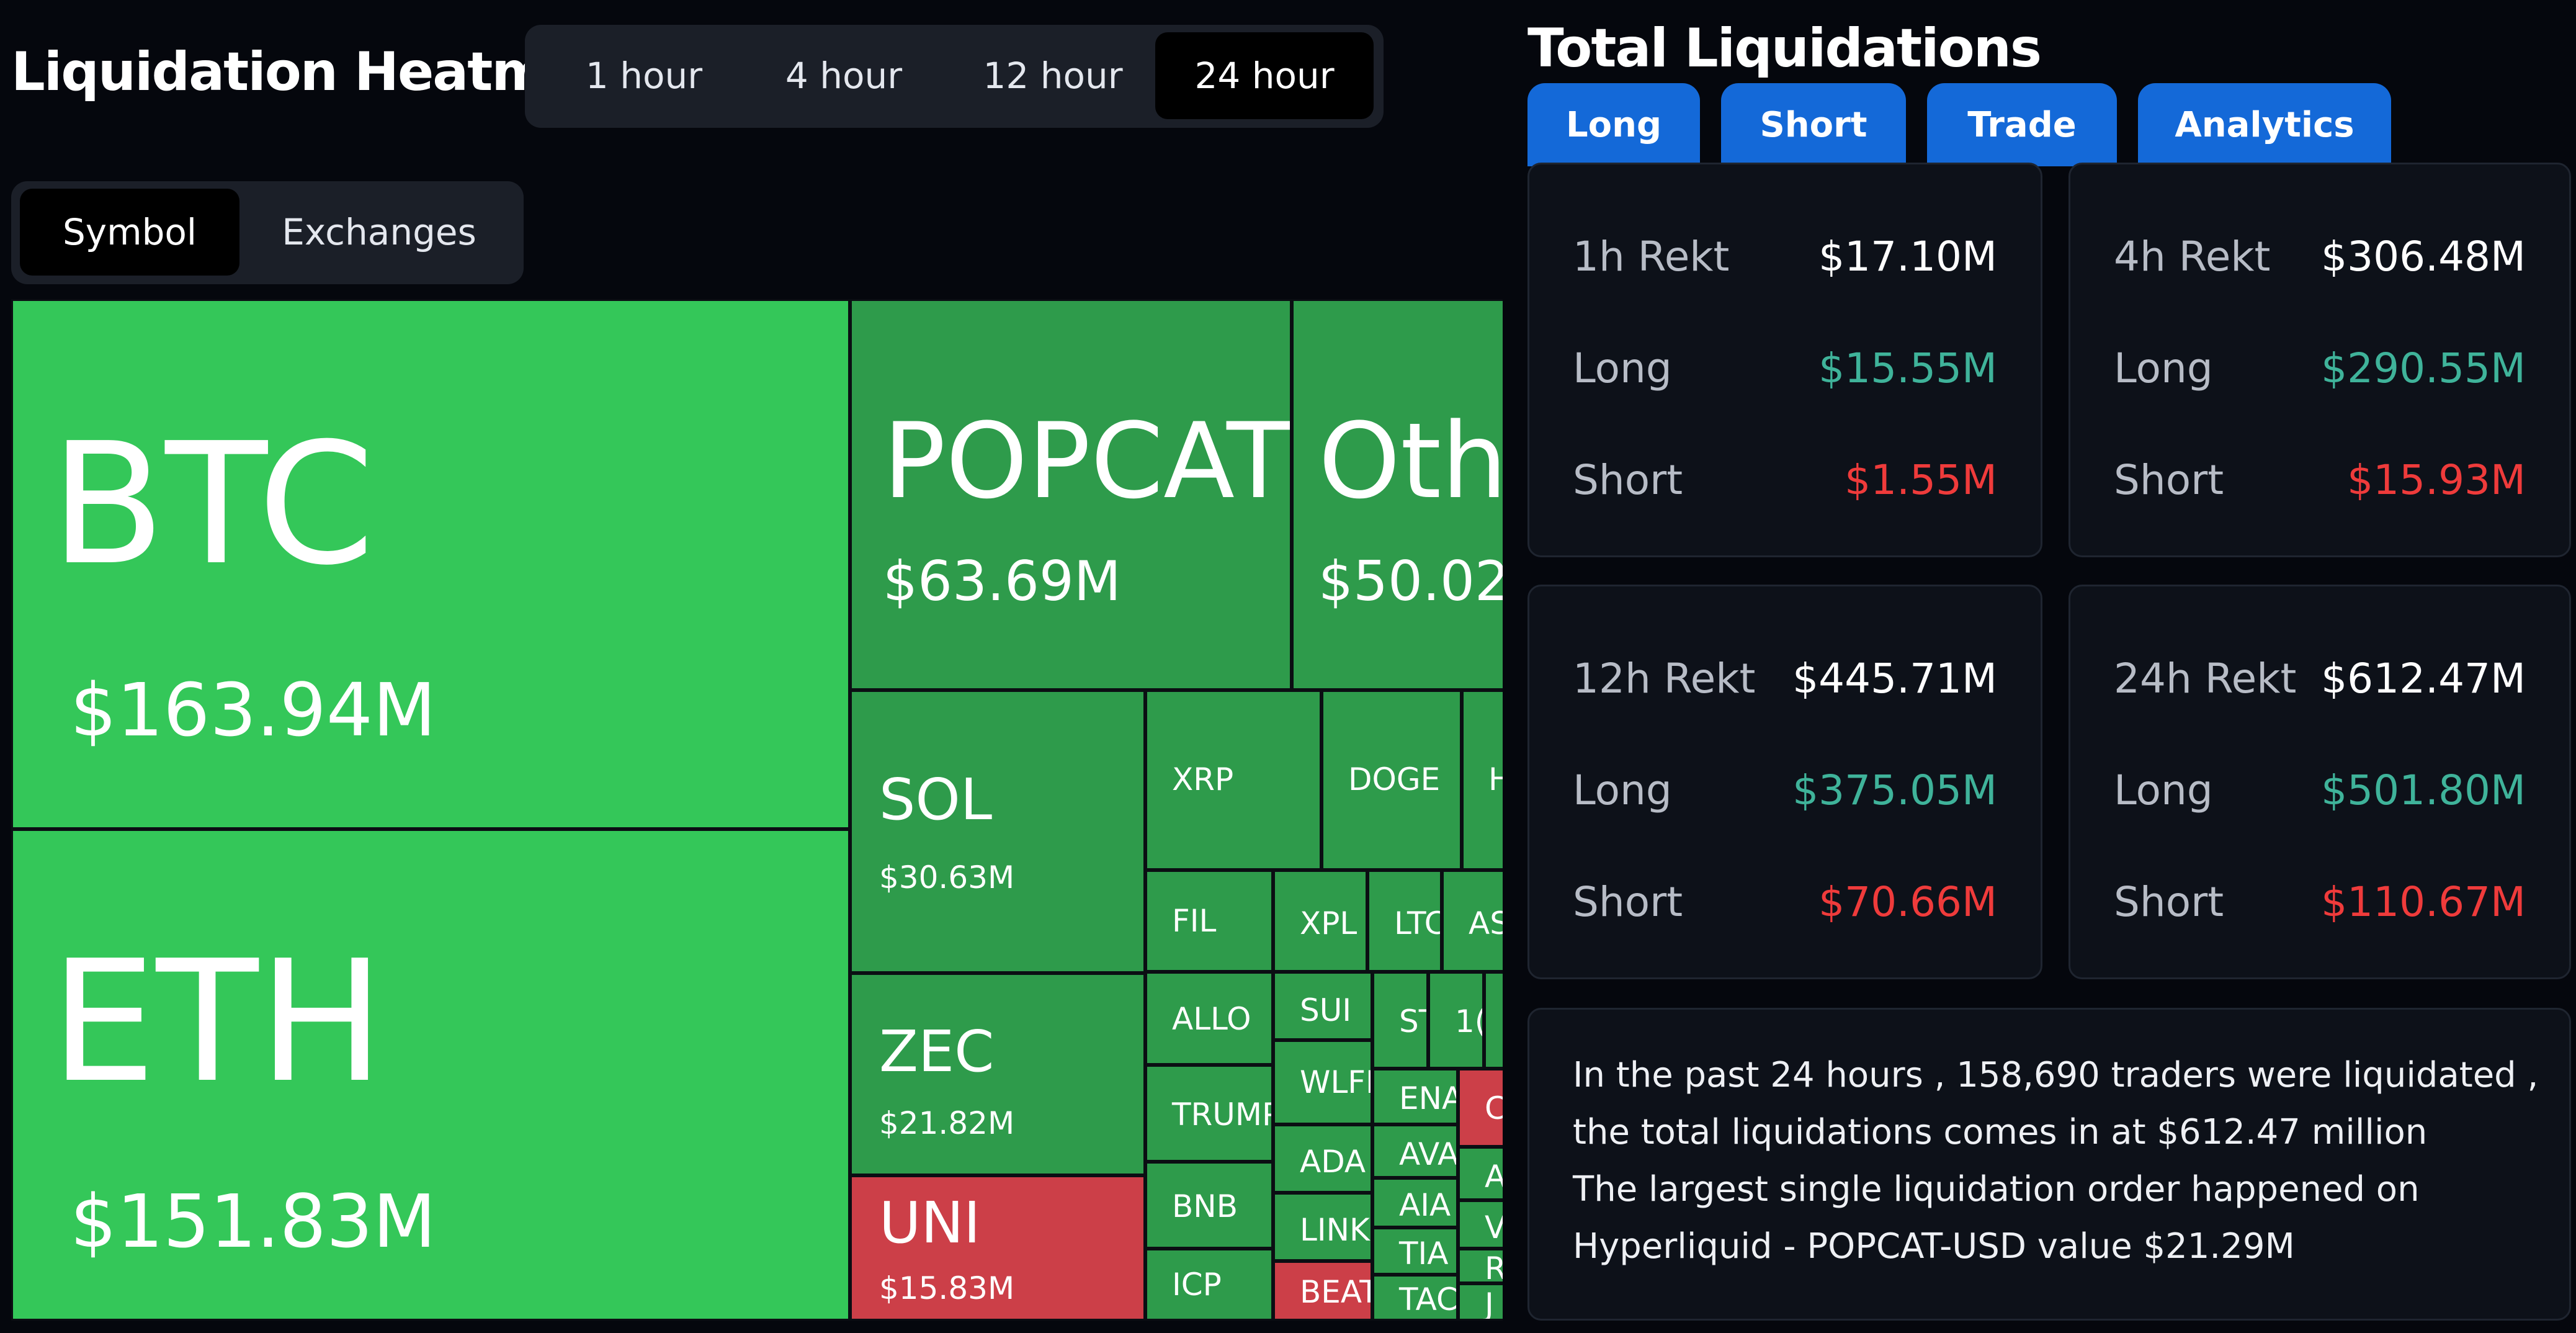 This screenshot has width=2576, height=1333. What do you see at coordinates (1480, 1108) in the screenshot?
I see `tile-c: C` at bounding box center [1480, 1108].